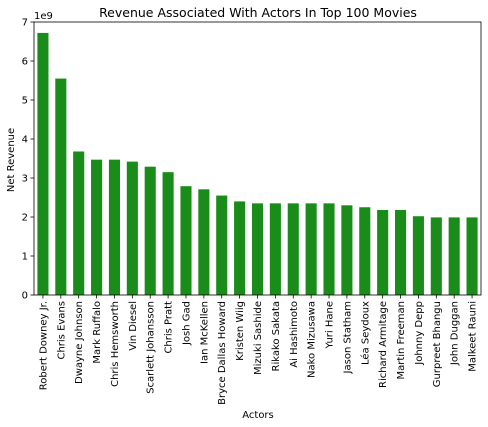 This screenshot has width=488, height=427. I want to click on x-tick-label: Scarlett Johansson, so click(151, 347).